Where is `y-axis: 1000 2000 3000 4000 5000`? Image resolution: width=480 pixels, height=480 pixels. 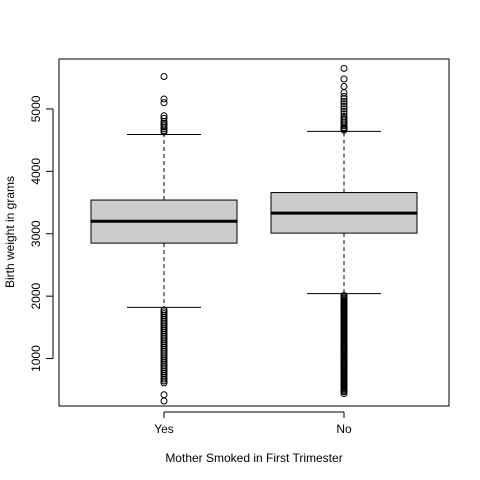 y-axis: 1000 2000 3000 4000 5000 is located at coordinates (41, 233).